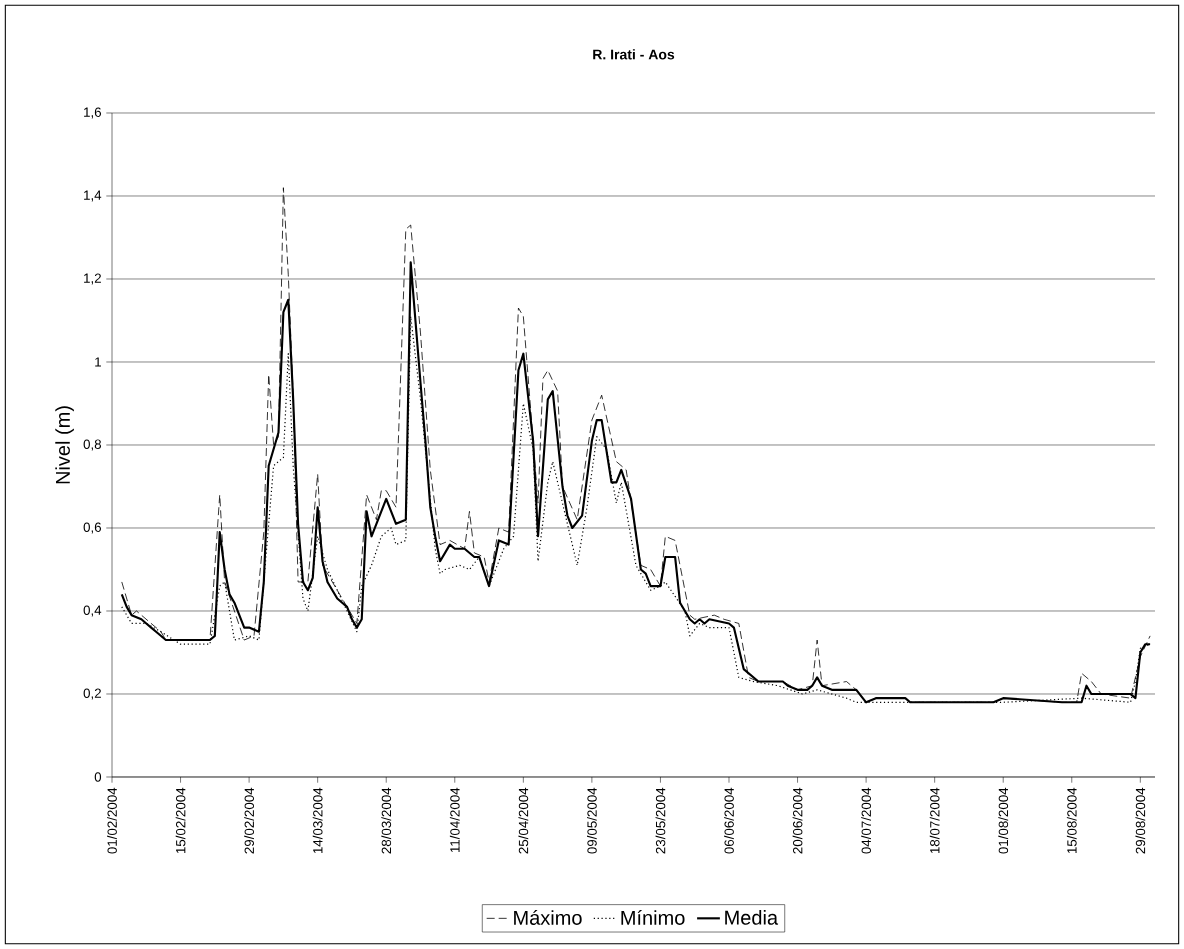 This screenshot has height=949, width=1184. Describe the element at coordinates (729, 820) in the screenshot. I see `x-tick-label: 06/06/2004` at that location.